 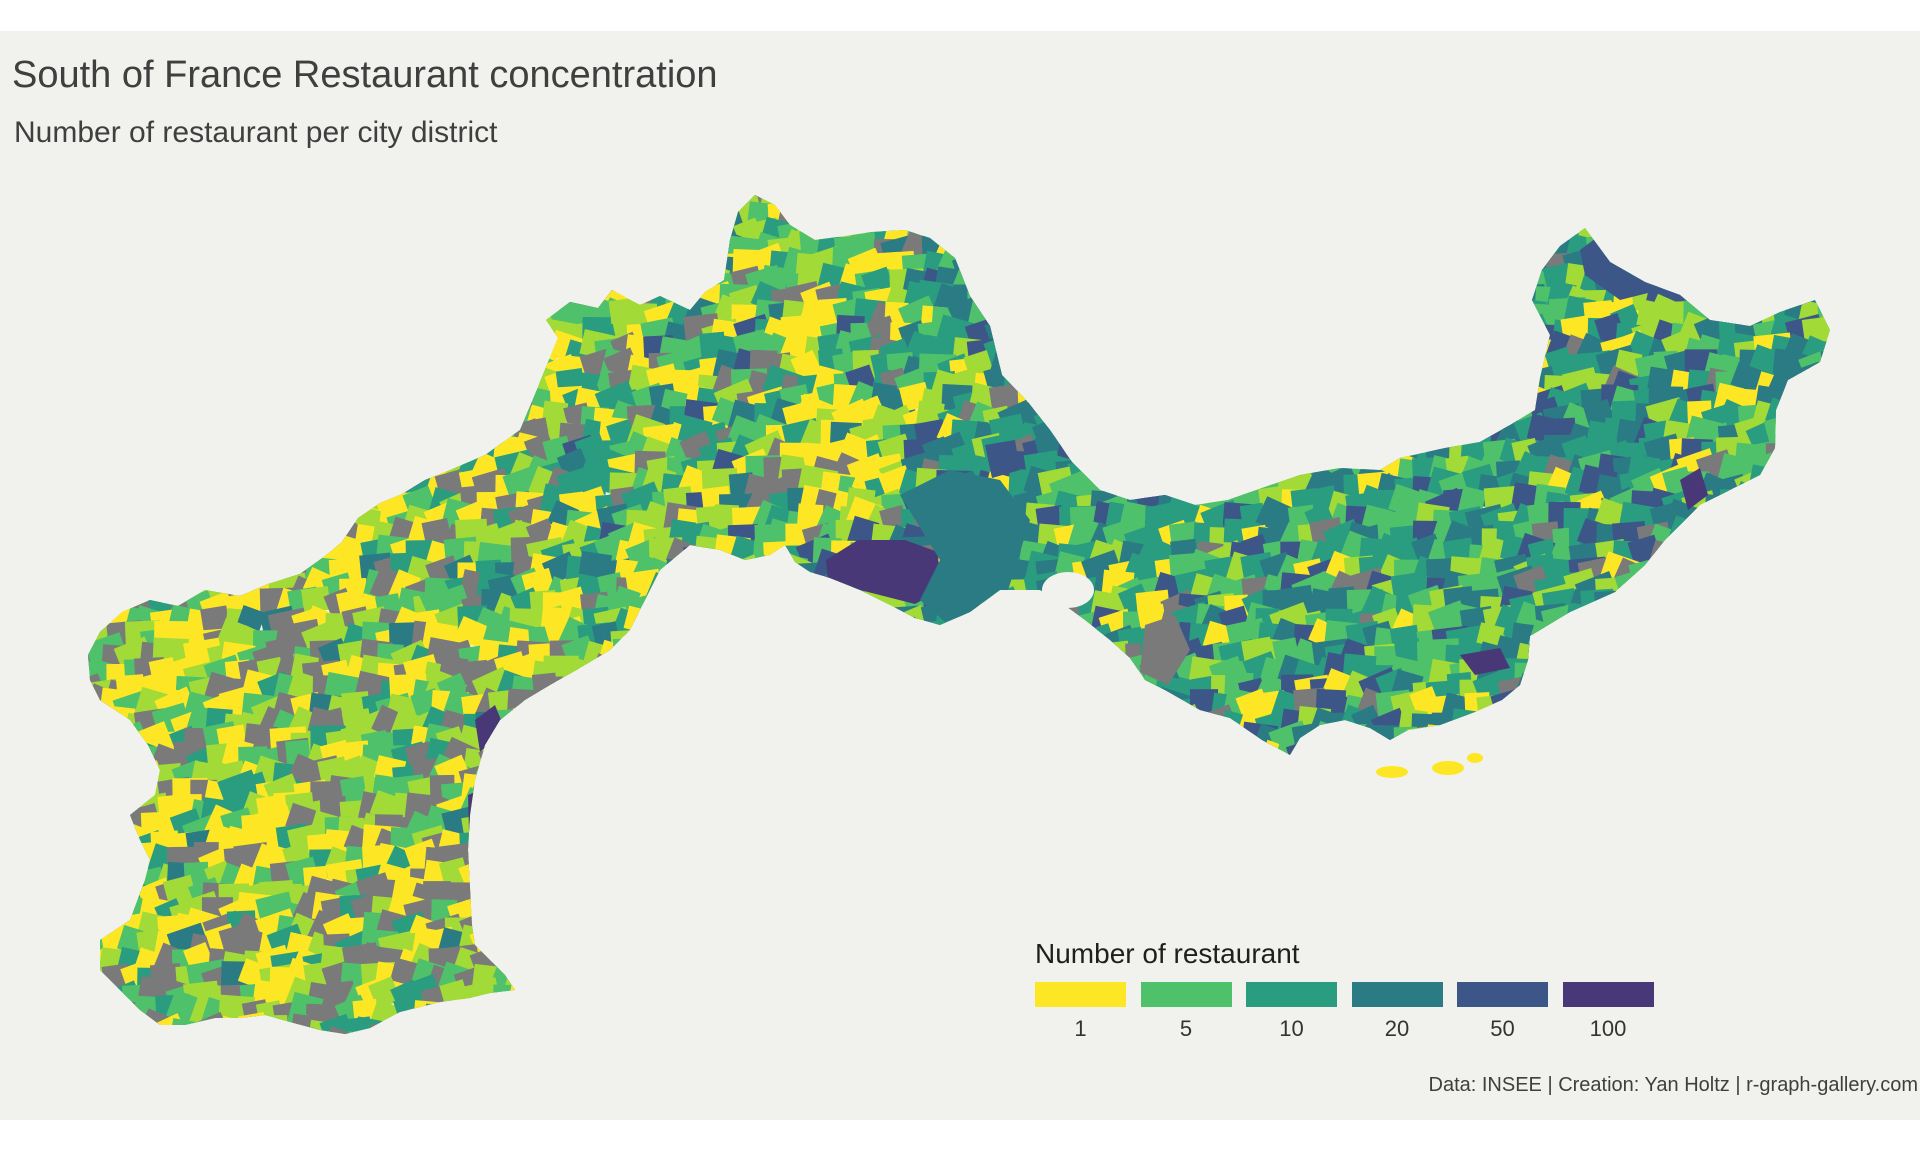 What do you see at coordinates (1397, 1028) in the screenshot?
I see `legend-label-20: 20` at bounding box center [1397, 1028].